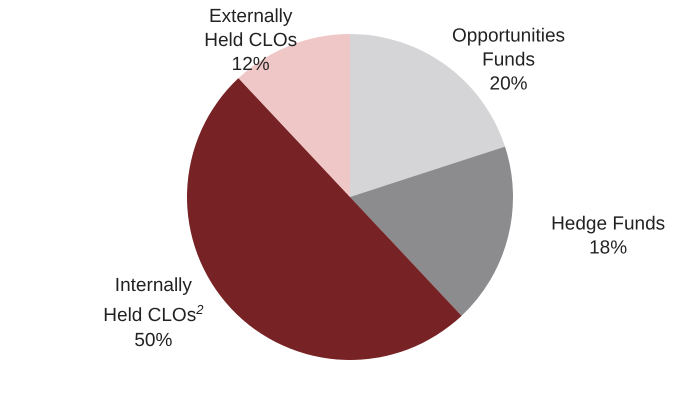 The width and height of the screenshot is (685, 401). Describe the element at coordinates (153, 301) in the screenshot. I see `slice-label: Internally Held CLOs$^{2}$` at that location.